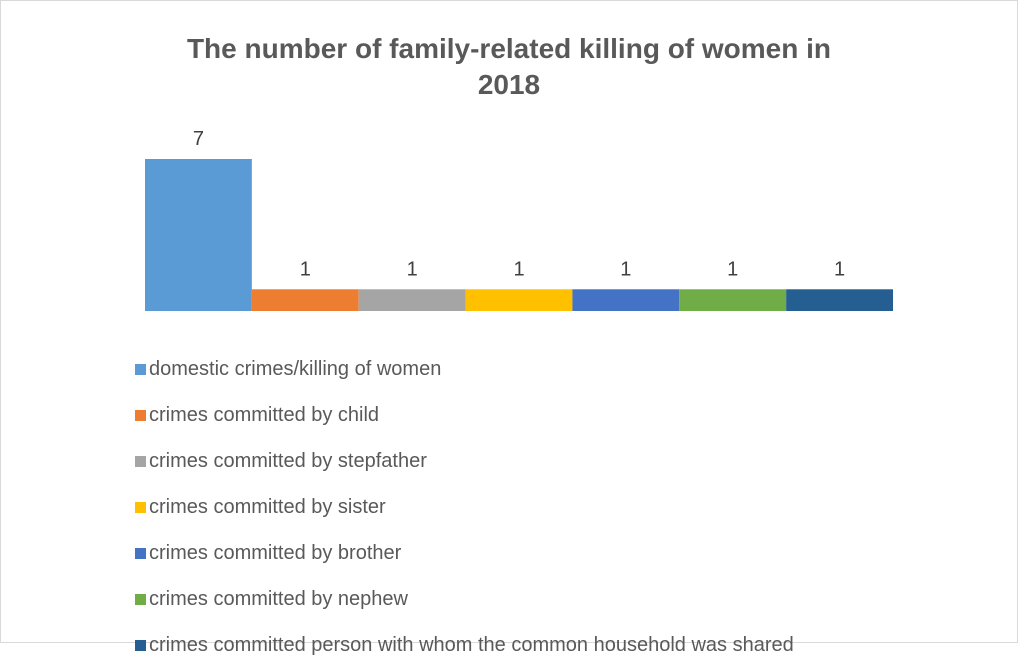 Image resolution: width=1018 pixels, height=668 pixels. What do you see at coordinates (464, 415) in the screenshot?
I see `legend-item-2: crimes committed by child` at bounding box center [464, 415].